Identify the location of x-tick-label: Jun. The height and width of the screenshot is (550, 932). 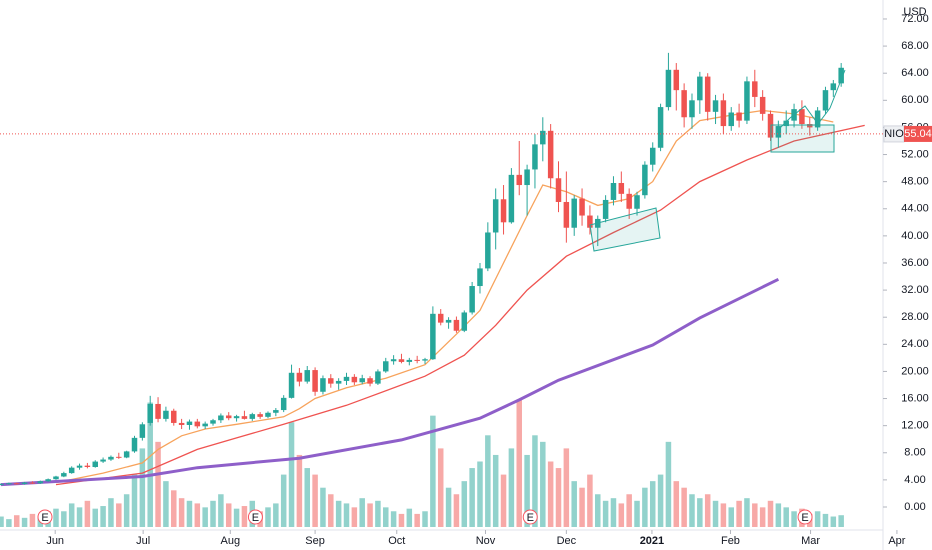
(55, 541).